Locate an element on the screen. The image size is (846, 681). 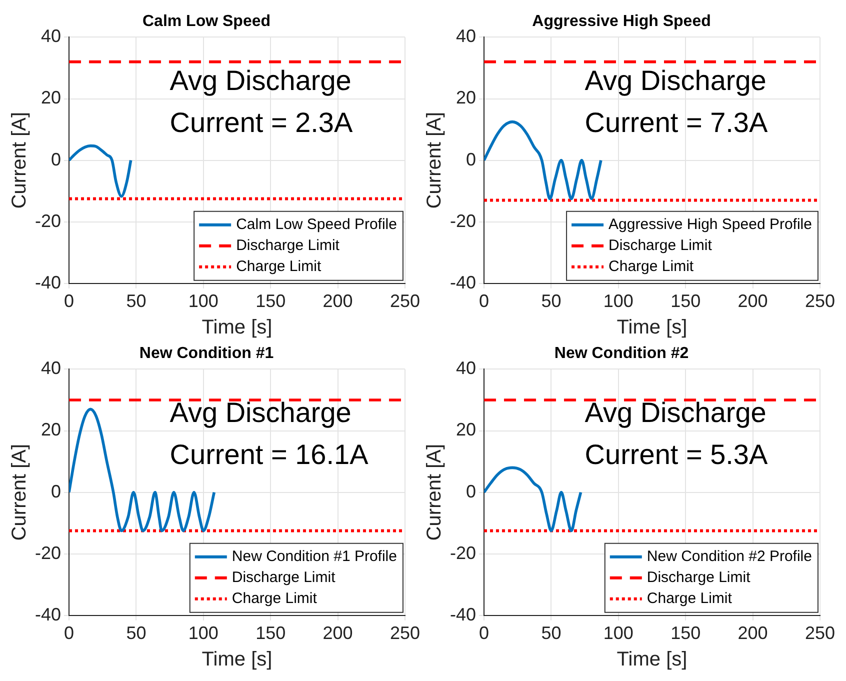
annotation: Avg Discharge Current = 2.3A is located at coordinates (262, 101).